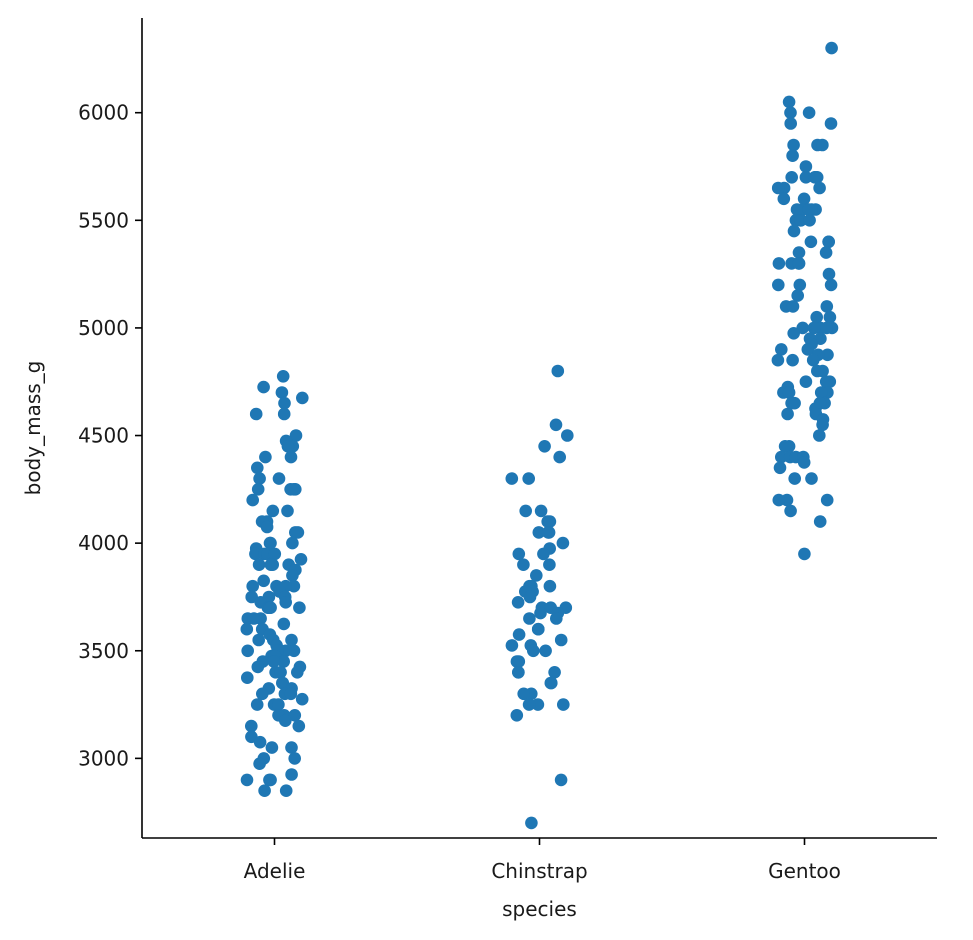 Image resolution: width=973 pixels, height=940 pixels. What do you see at coordinates (103, 758) in the screenshot?
I see `y-tick-label: 3000` at bounding box center [103, 758].